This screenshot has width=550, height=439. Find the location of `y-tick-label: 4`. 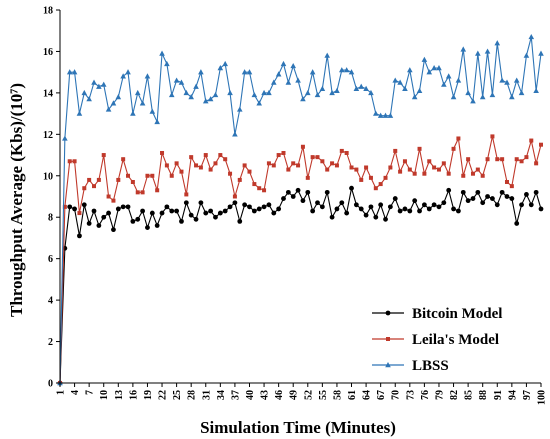

y-tick-label: 4 is located at coordinates (50, 301).